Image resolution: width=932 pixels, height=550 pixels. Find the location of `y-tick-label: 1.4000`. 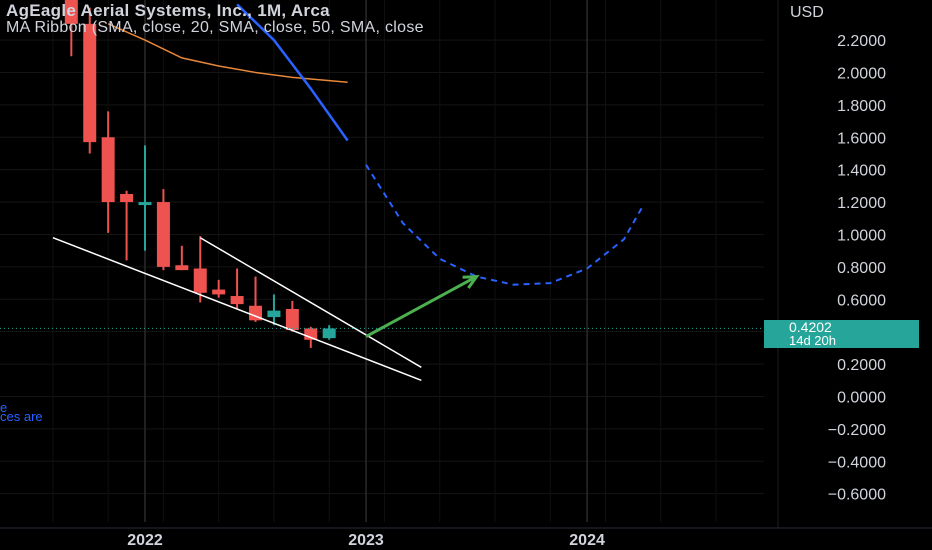

y-tick-label: 1.4000 is located at coordinates (861, 171).